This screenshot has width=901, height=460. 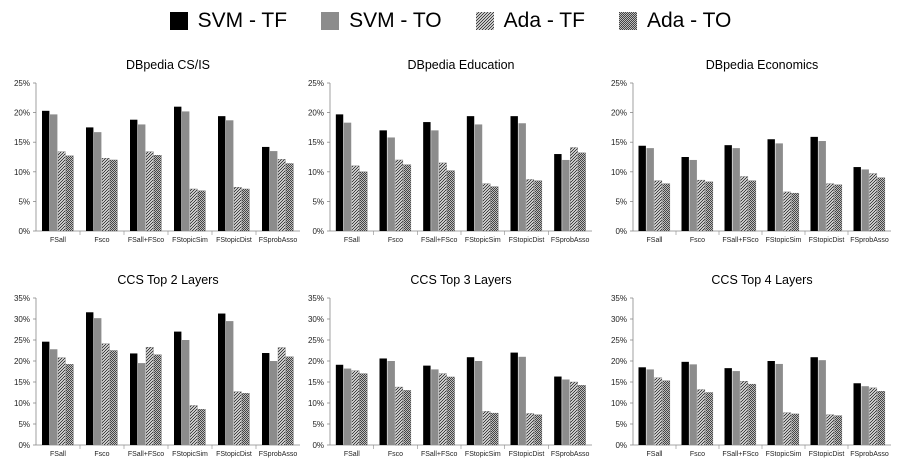 What do you see at coordinates (762, 65) in the screenshot?
I see `panel-title: DBpedia Economics` at bounding box center [762, 65].